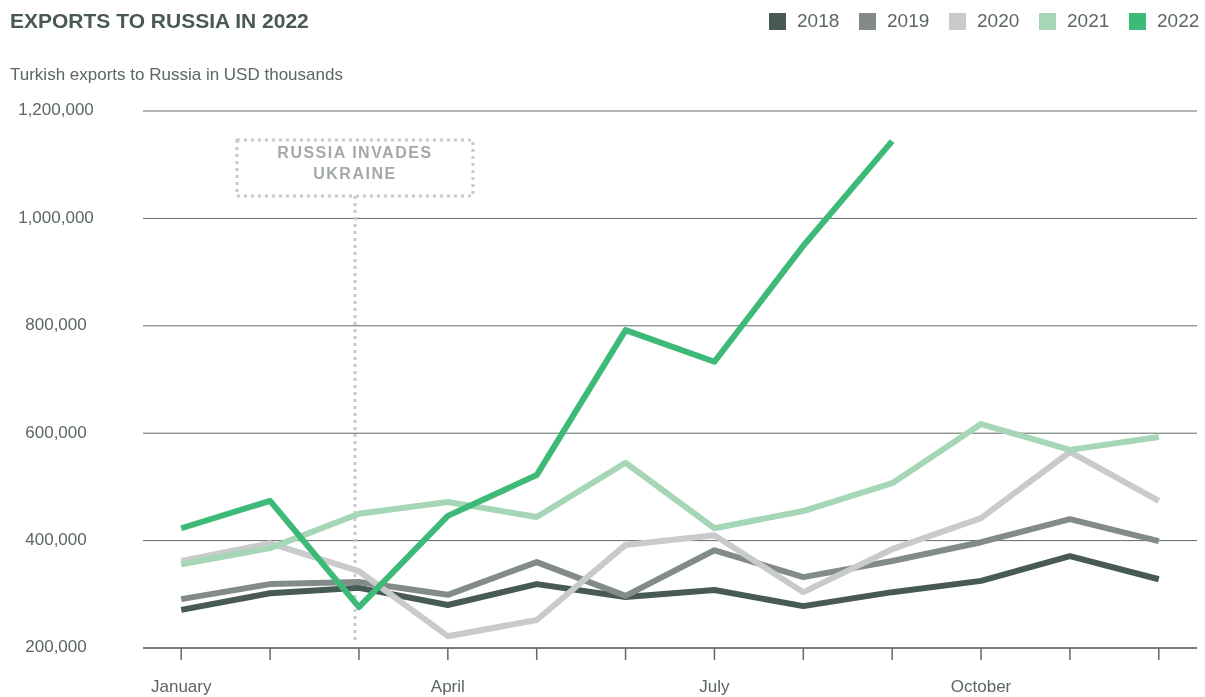  What do you see at coordinates (56, 432) in the screenshot?
I see `y-tick-label: 600,000` at bounding box center [56, 432].